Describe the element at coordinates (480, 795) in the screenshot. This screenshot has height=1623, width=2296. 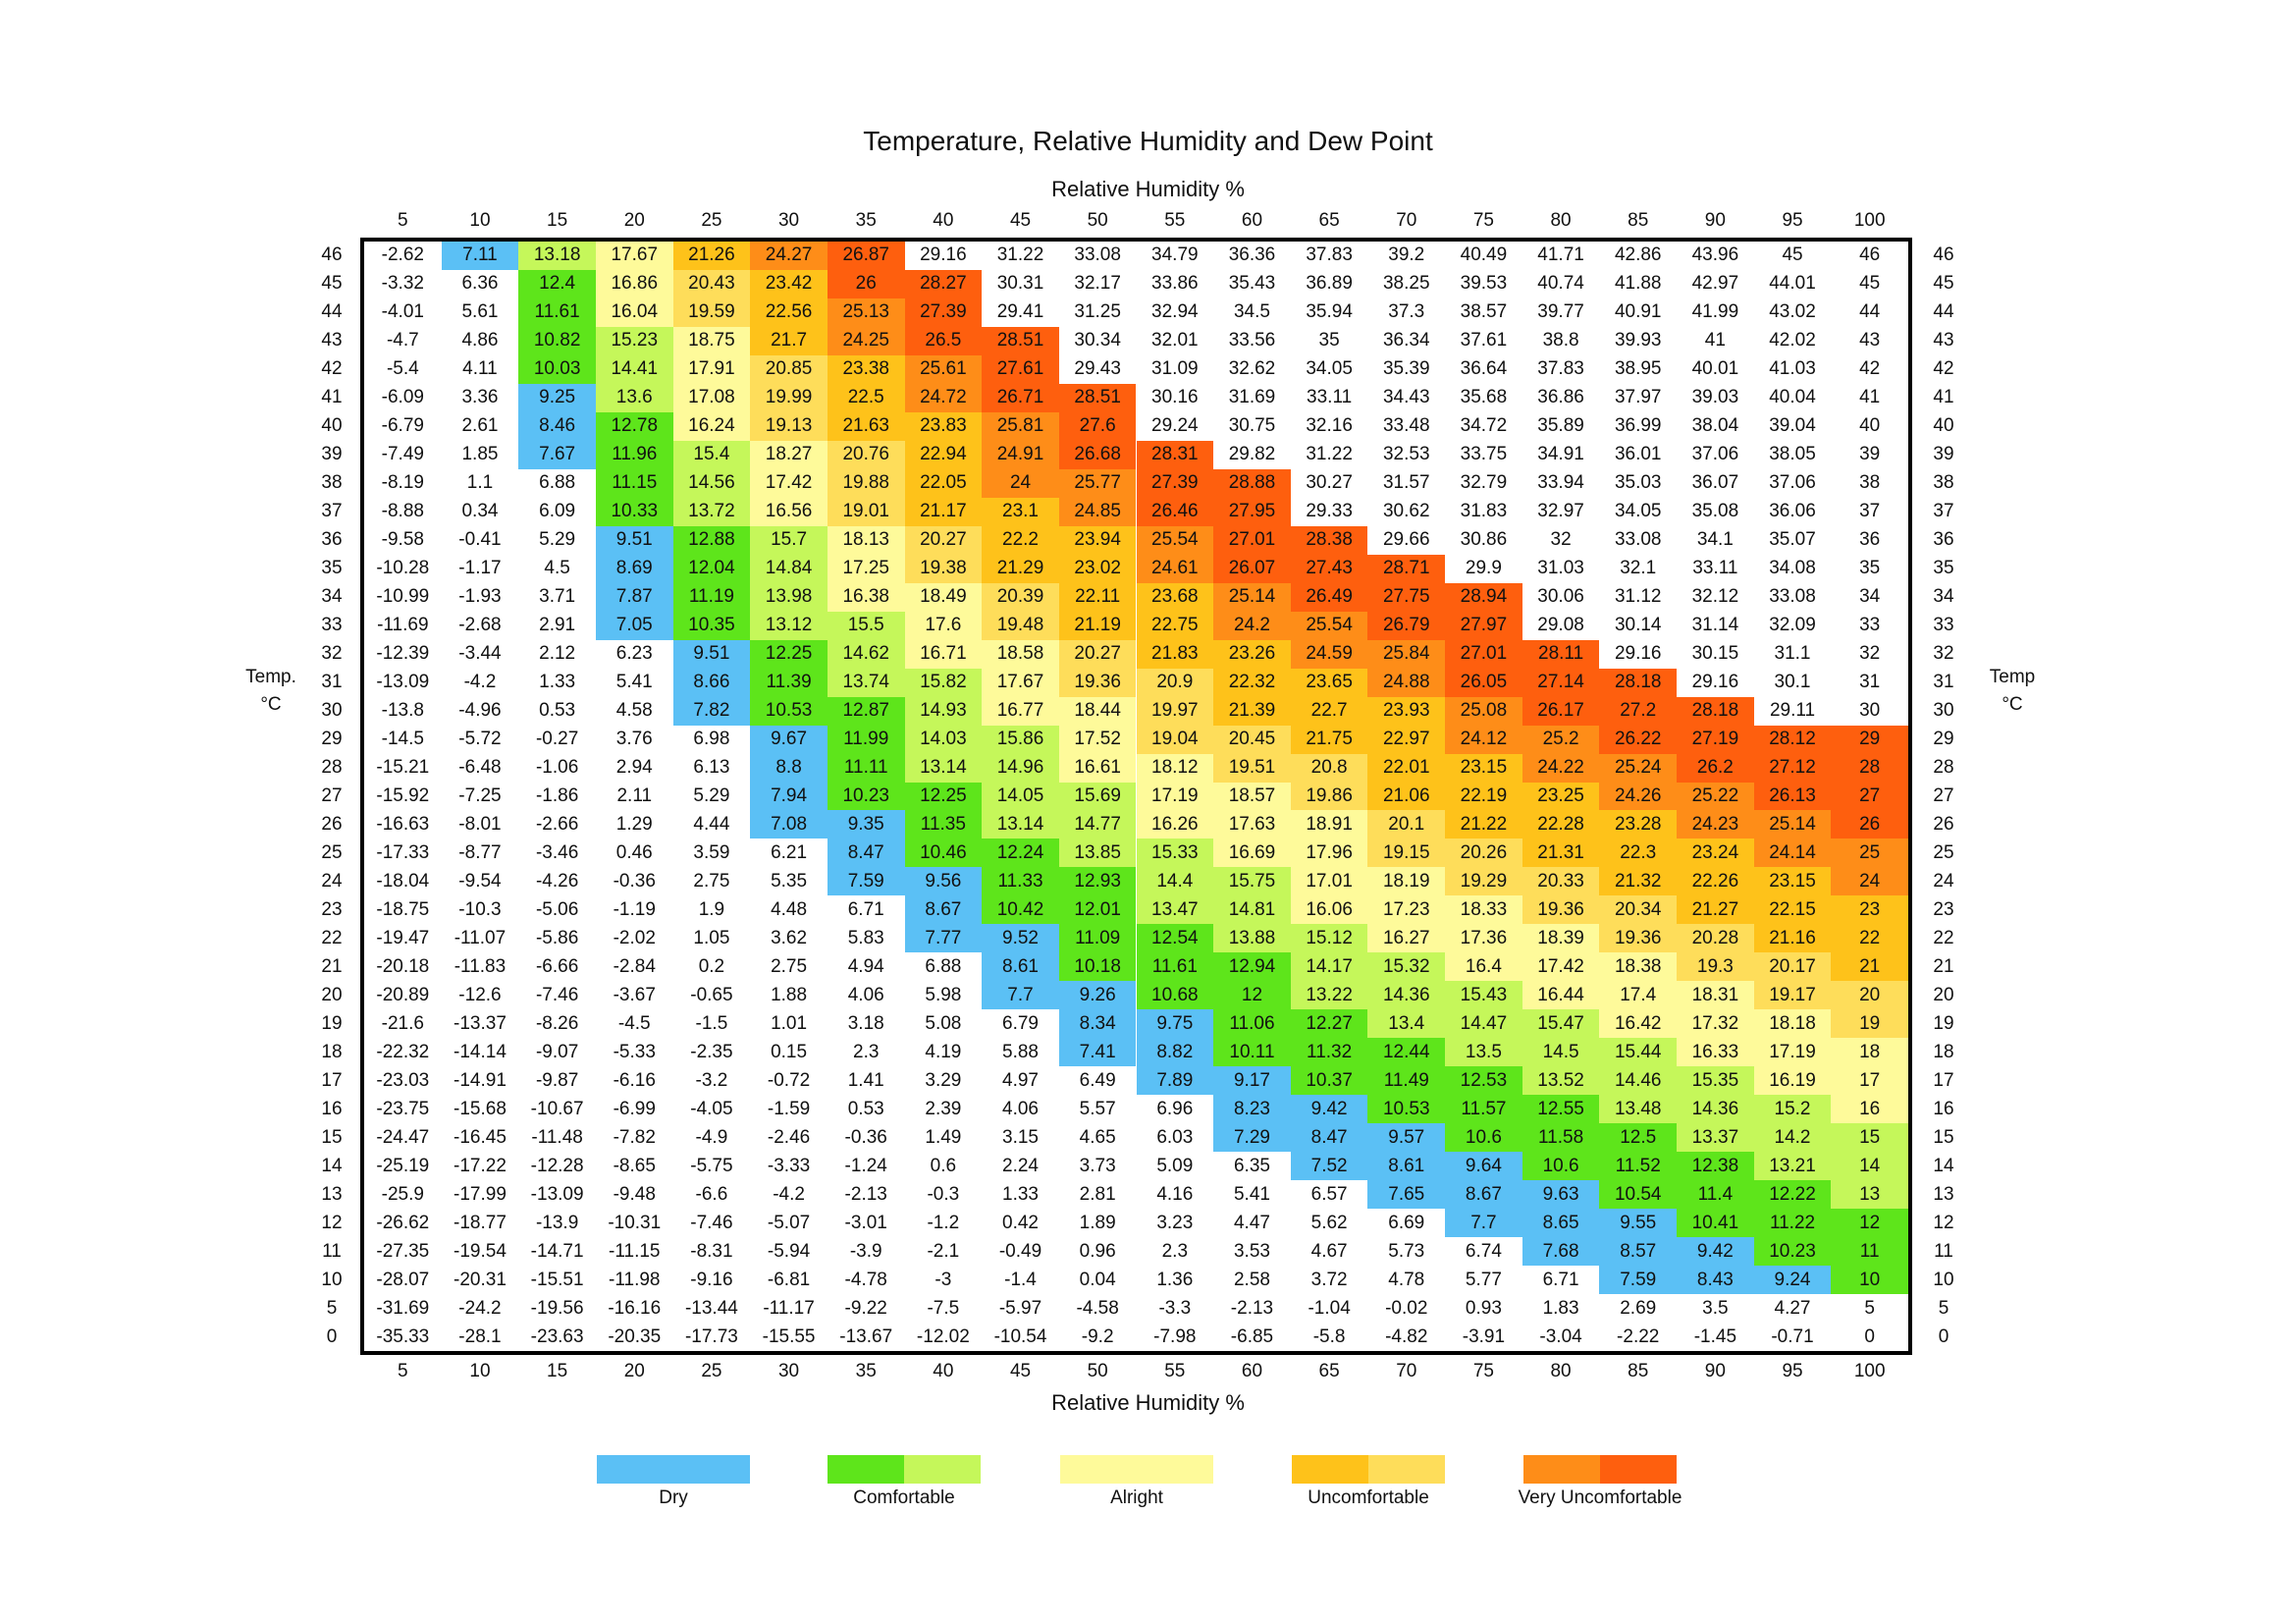
I see `heatmap-cell: -7.25` at that location.